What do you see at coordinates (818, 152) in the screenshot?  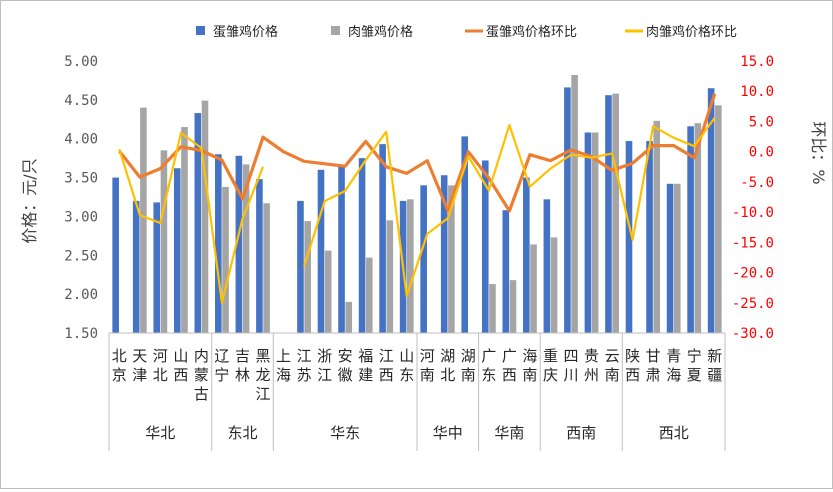 I see `y2-axis-title: 环比：%` at bounding box center [818, 152].